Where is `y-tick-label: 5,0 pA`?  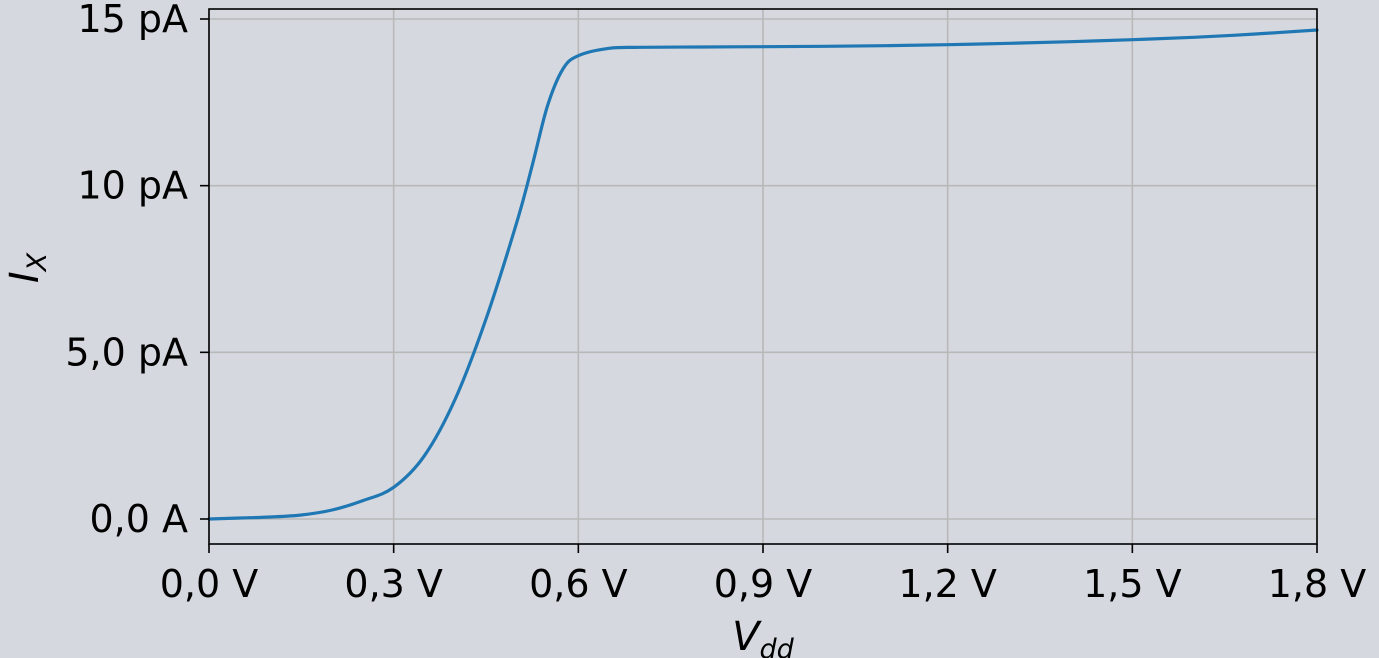
y-tick-label: 5,0 pA is located at coordinates (126, 352).